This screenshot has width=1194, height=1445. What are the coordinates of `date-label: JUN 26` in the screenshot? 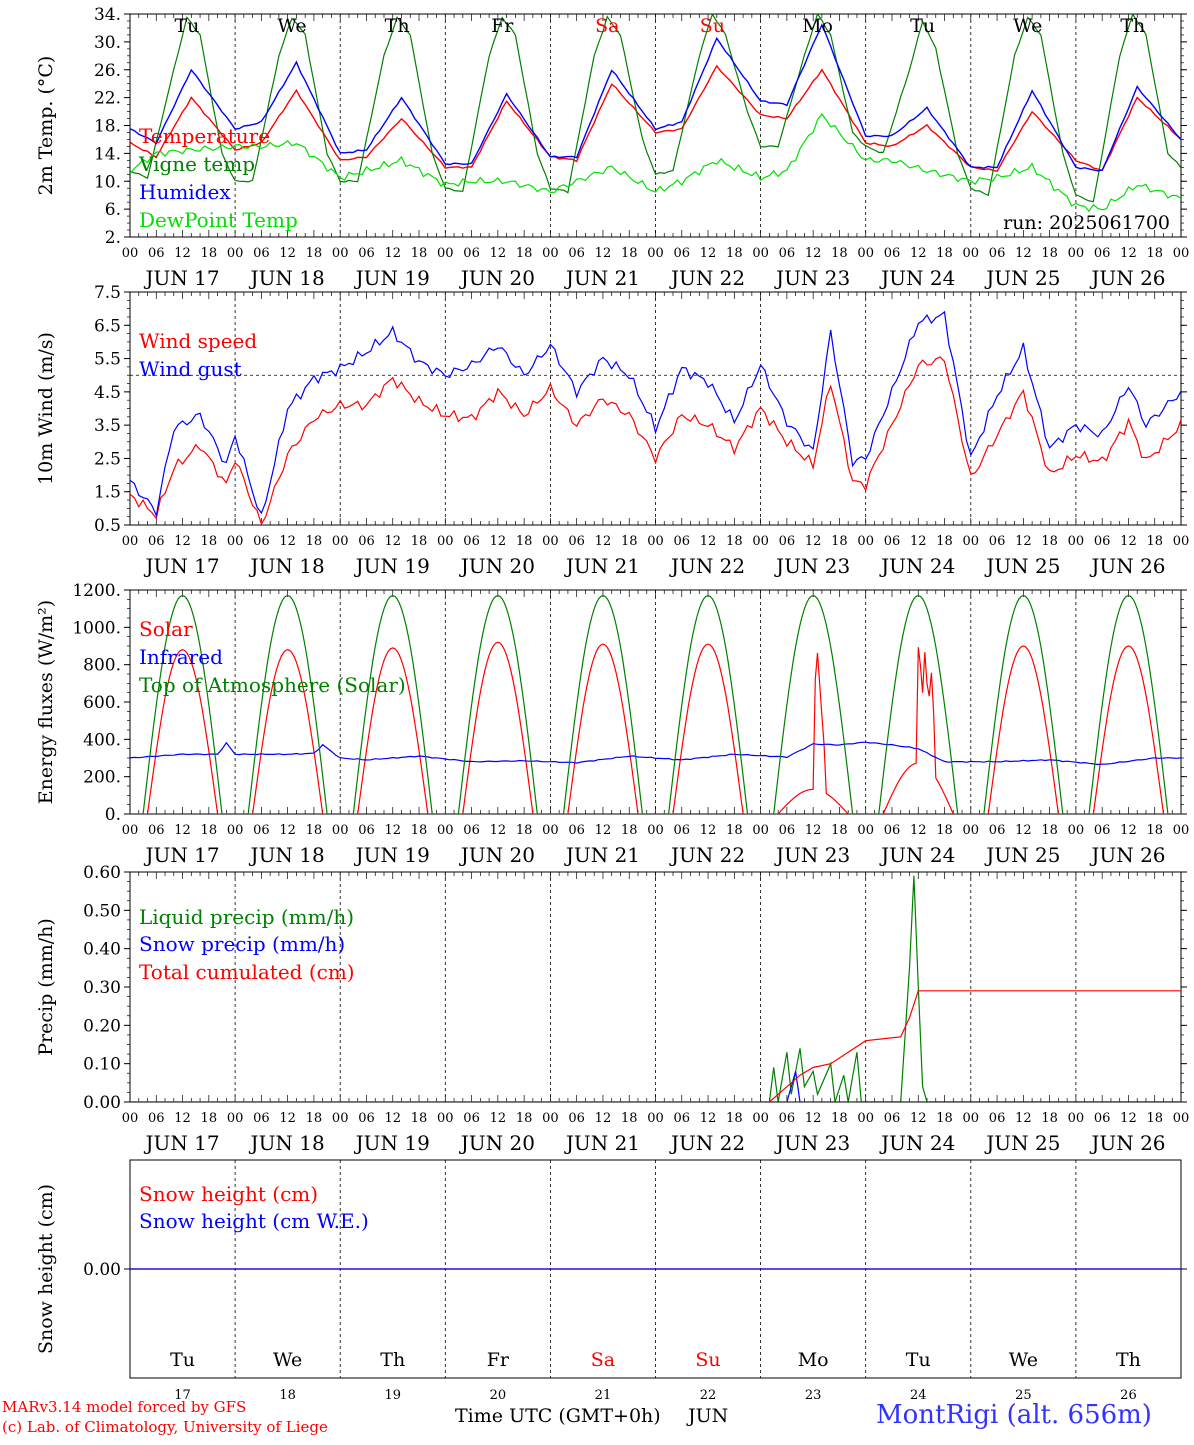 It's located at (1127, 1143).